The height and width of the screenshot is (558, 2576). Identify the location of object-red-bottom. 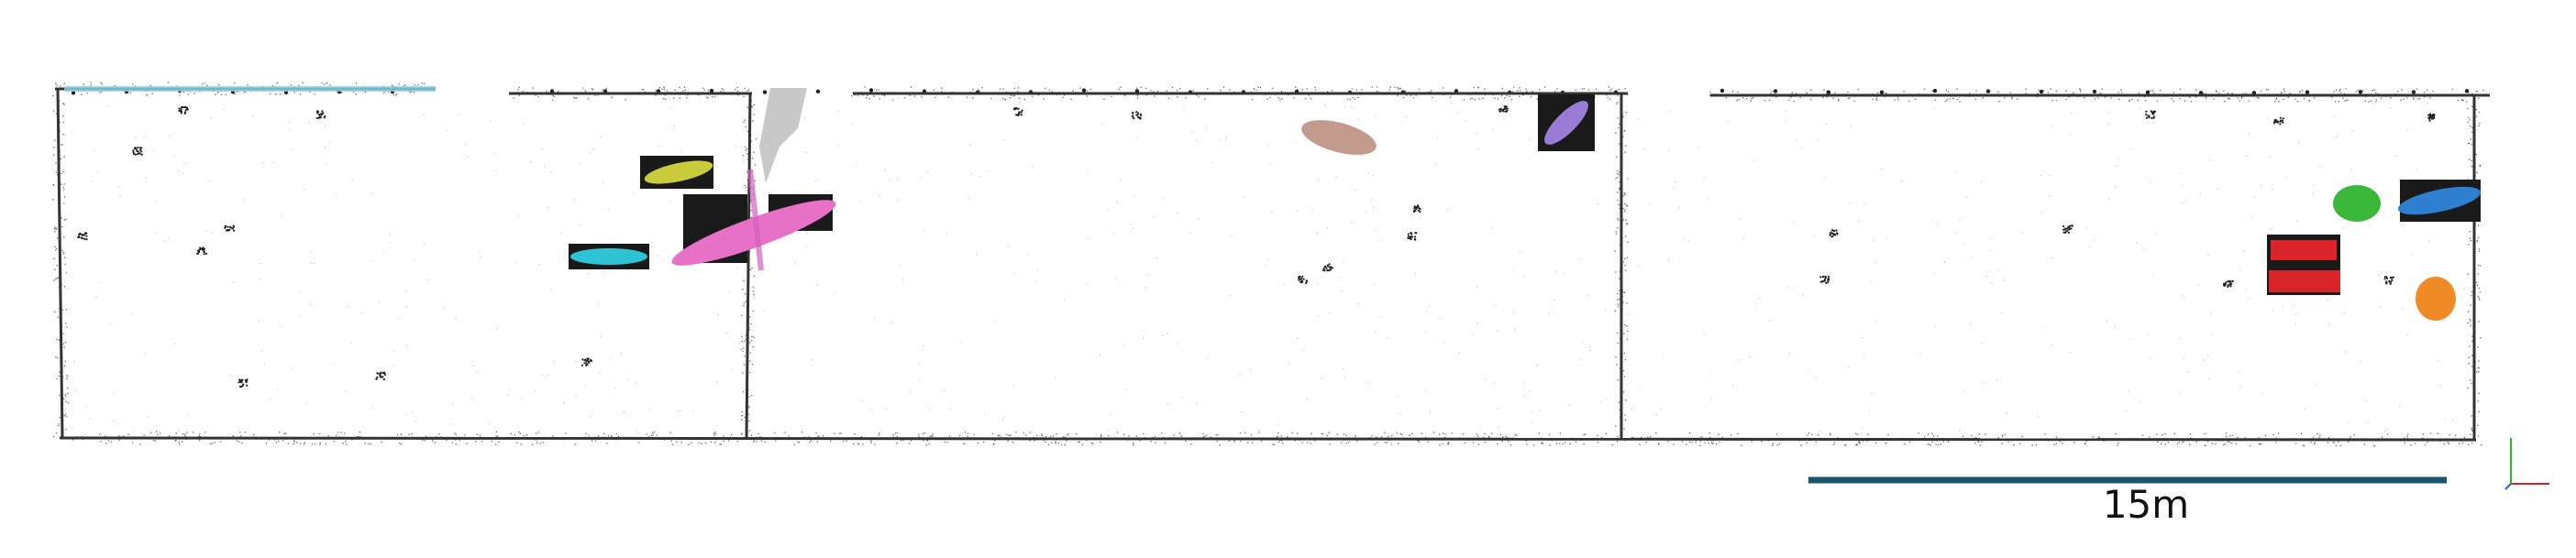
(2304, 281).